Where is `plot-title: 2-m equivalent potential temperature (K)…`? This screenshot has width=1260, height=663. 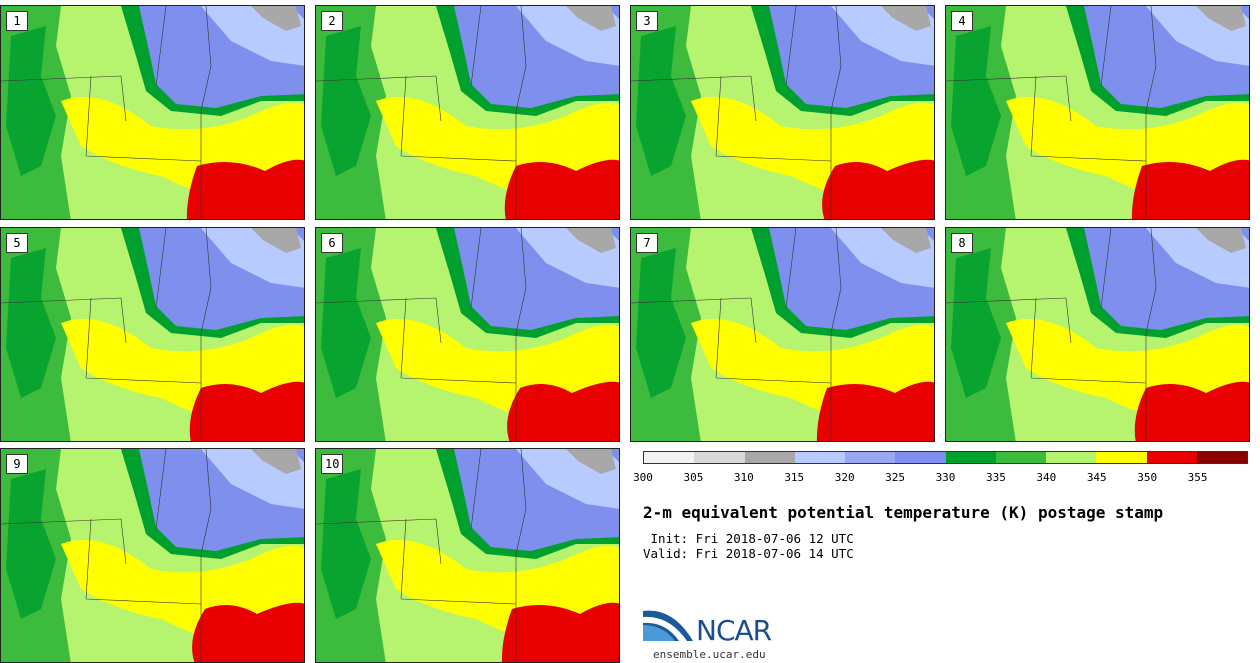 plot-title: 2-m equivalent potential temperature (K)… is located at coordinates (903, 512).